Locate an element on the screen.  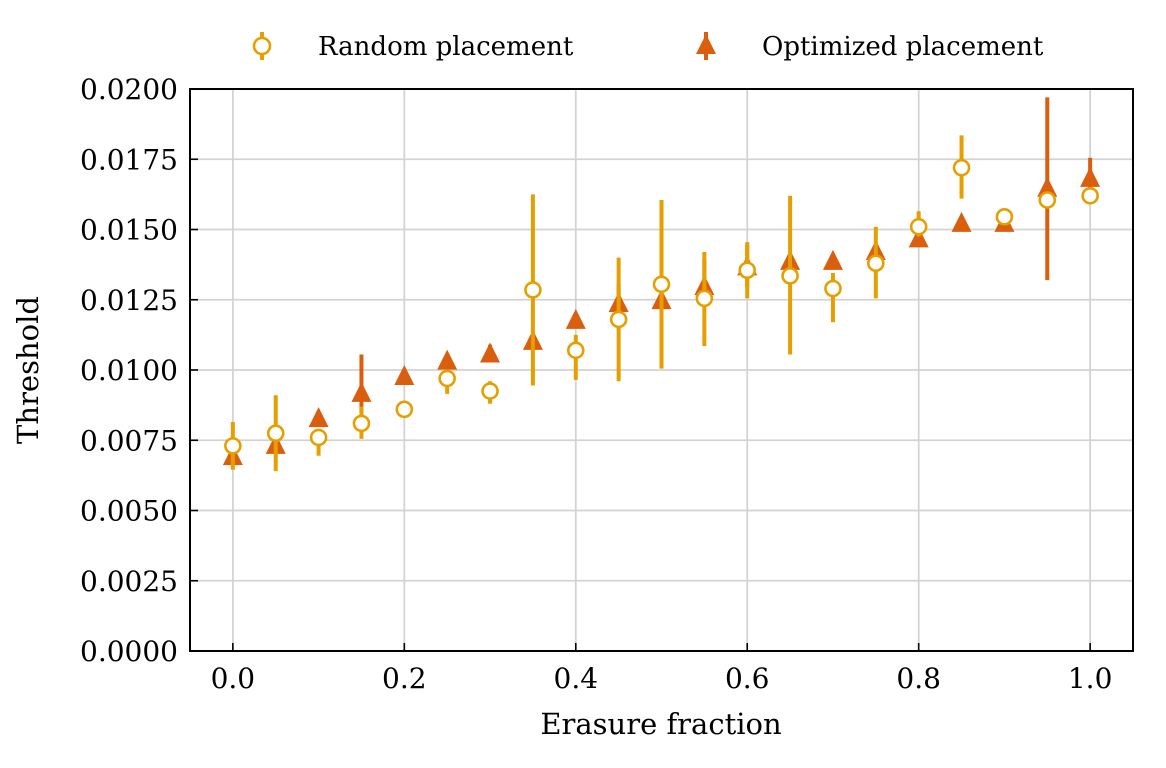
y-tick-label: 0.0075 is located at coordinates (129, 440).